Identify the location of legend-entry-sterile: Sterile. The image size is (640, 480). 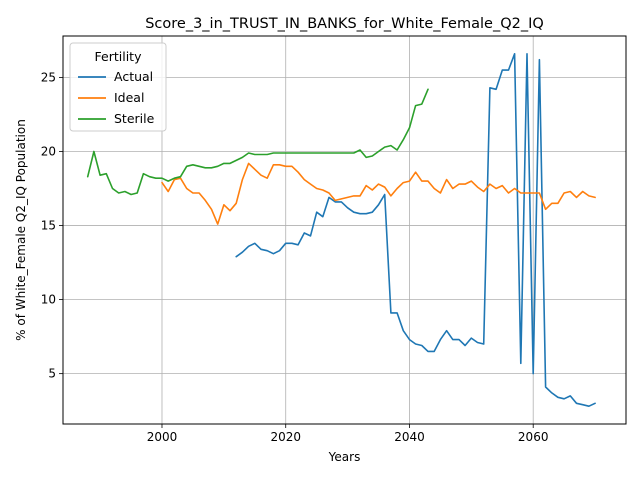
(134, 118).